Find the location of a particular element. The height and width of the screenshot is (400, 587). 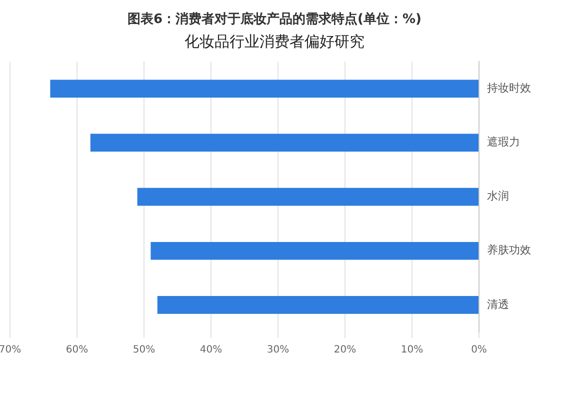

x-tick-label: 60% is located at coordinates (77, 350).